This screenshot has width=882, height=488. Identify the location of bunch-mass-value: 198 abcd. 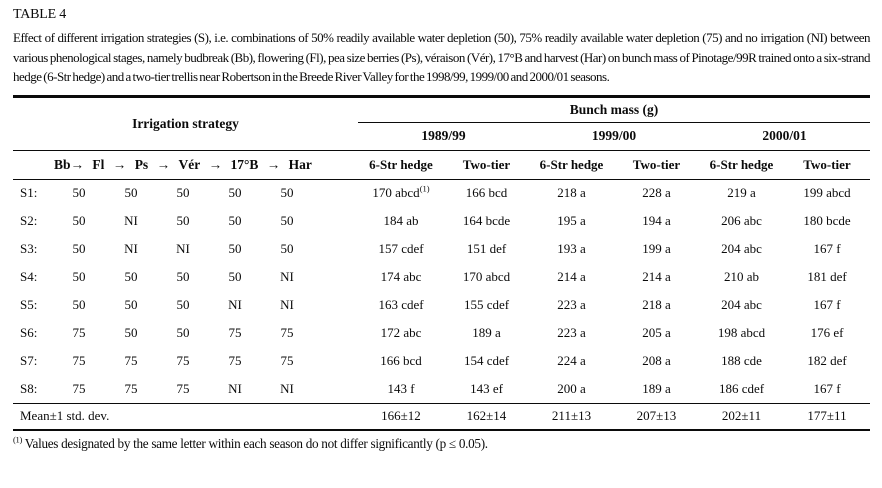
(741, 332).